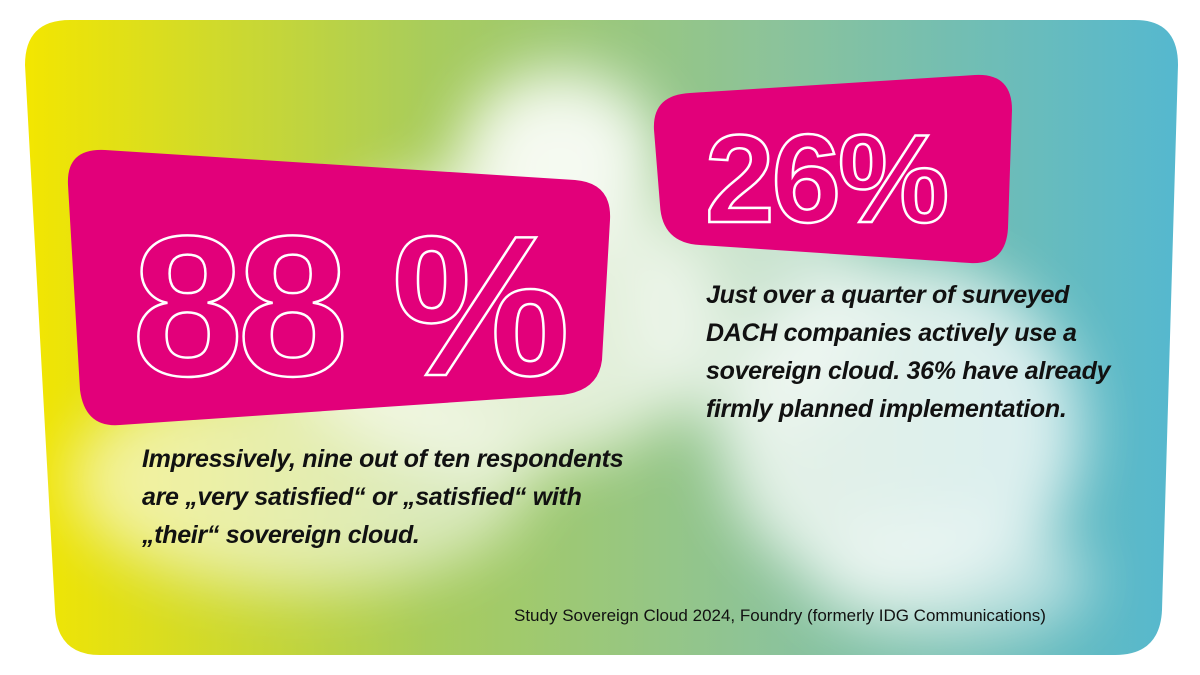 Image resolution: width=1200 pixels, height=675 pixels. Describe the element at coordinates (888, 295) in the screenshot. I see `text-line: Just over a quarter of surveyed` at that location.